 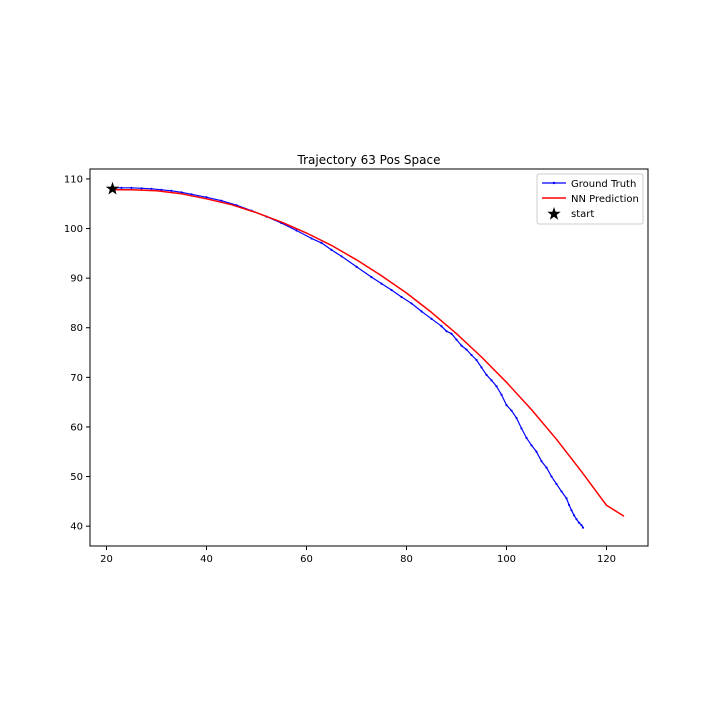 I want to click on legend-start-label: start, so click(x=582, y=214).